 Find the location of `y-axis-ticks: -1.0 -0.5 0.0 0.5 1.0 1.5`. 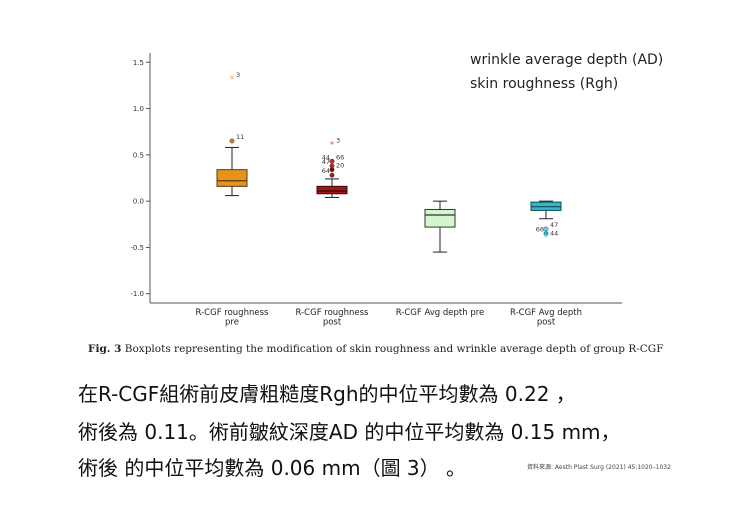

y-axis-ticks: -1.0 -0.5 0.0 0.5 1.0 1.5 is located at coordinates (140, 178).